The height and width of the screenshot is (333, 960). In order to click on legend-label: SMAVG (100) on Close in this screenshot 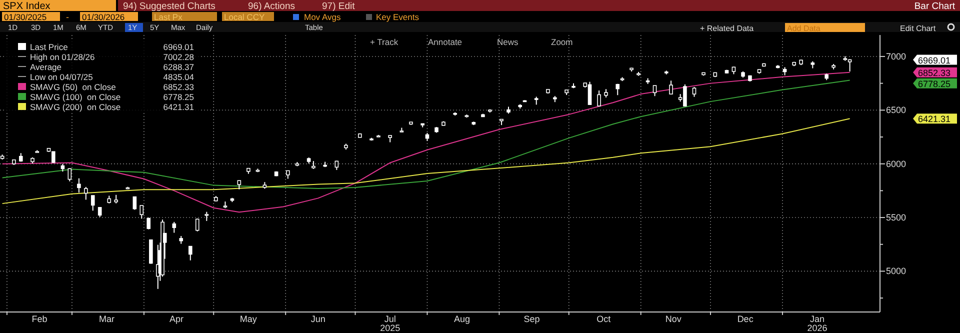, I will do `click(75, 97)`.